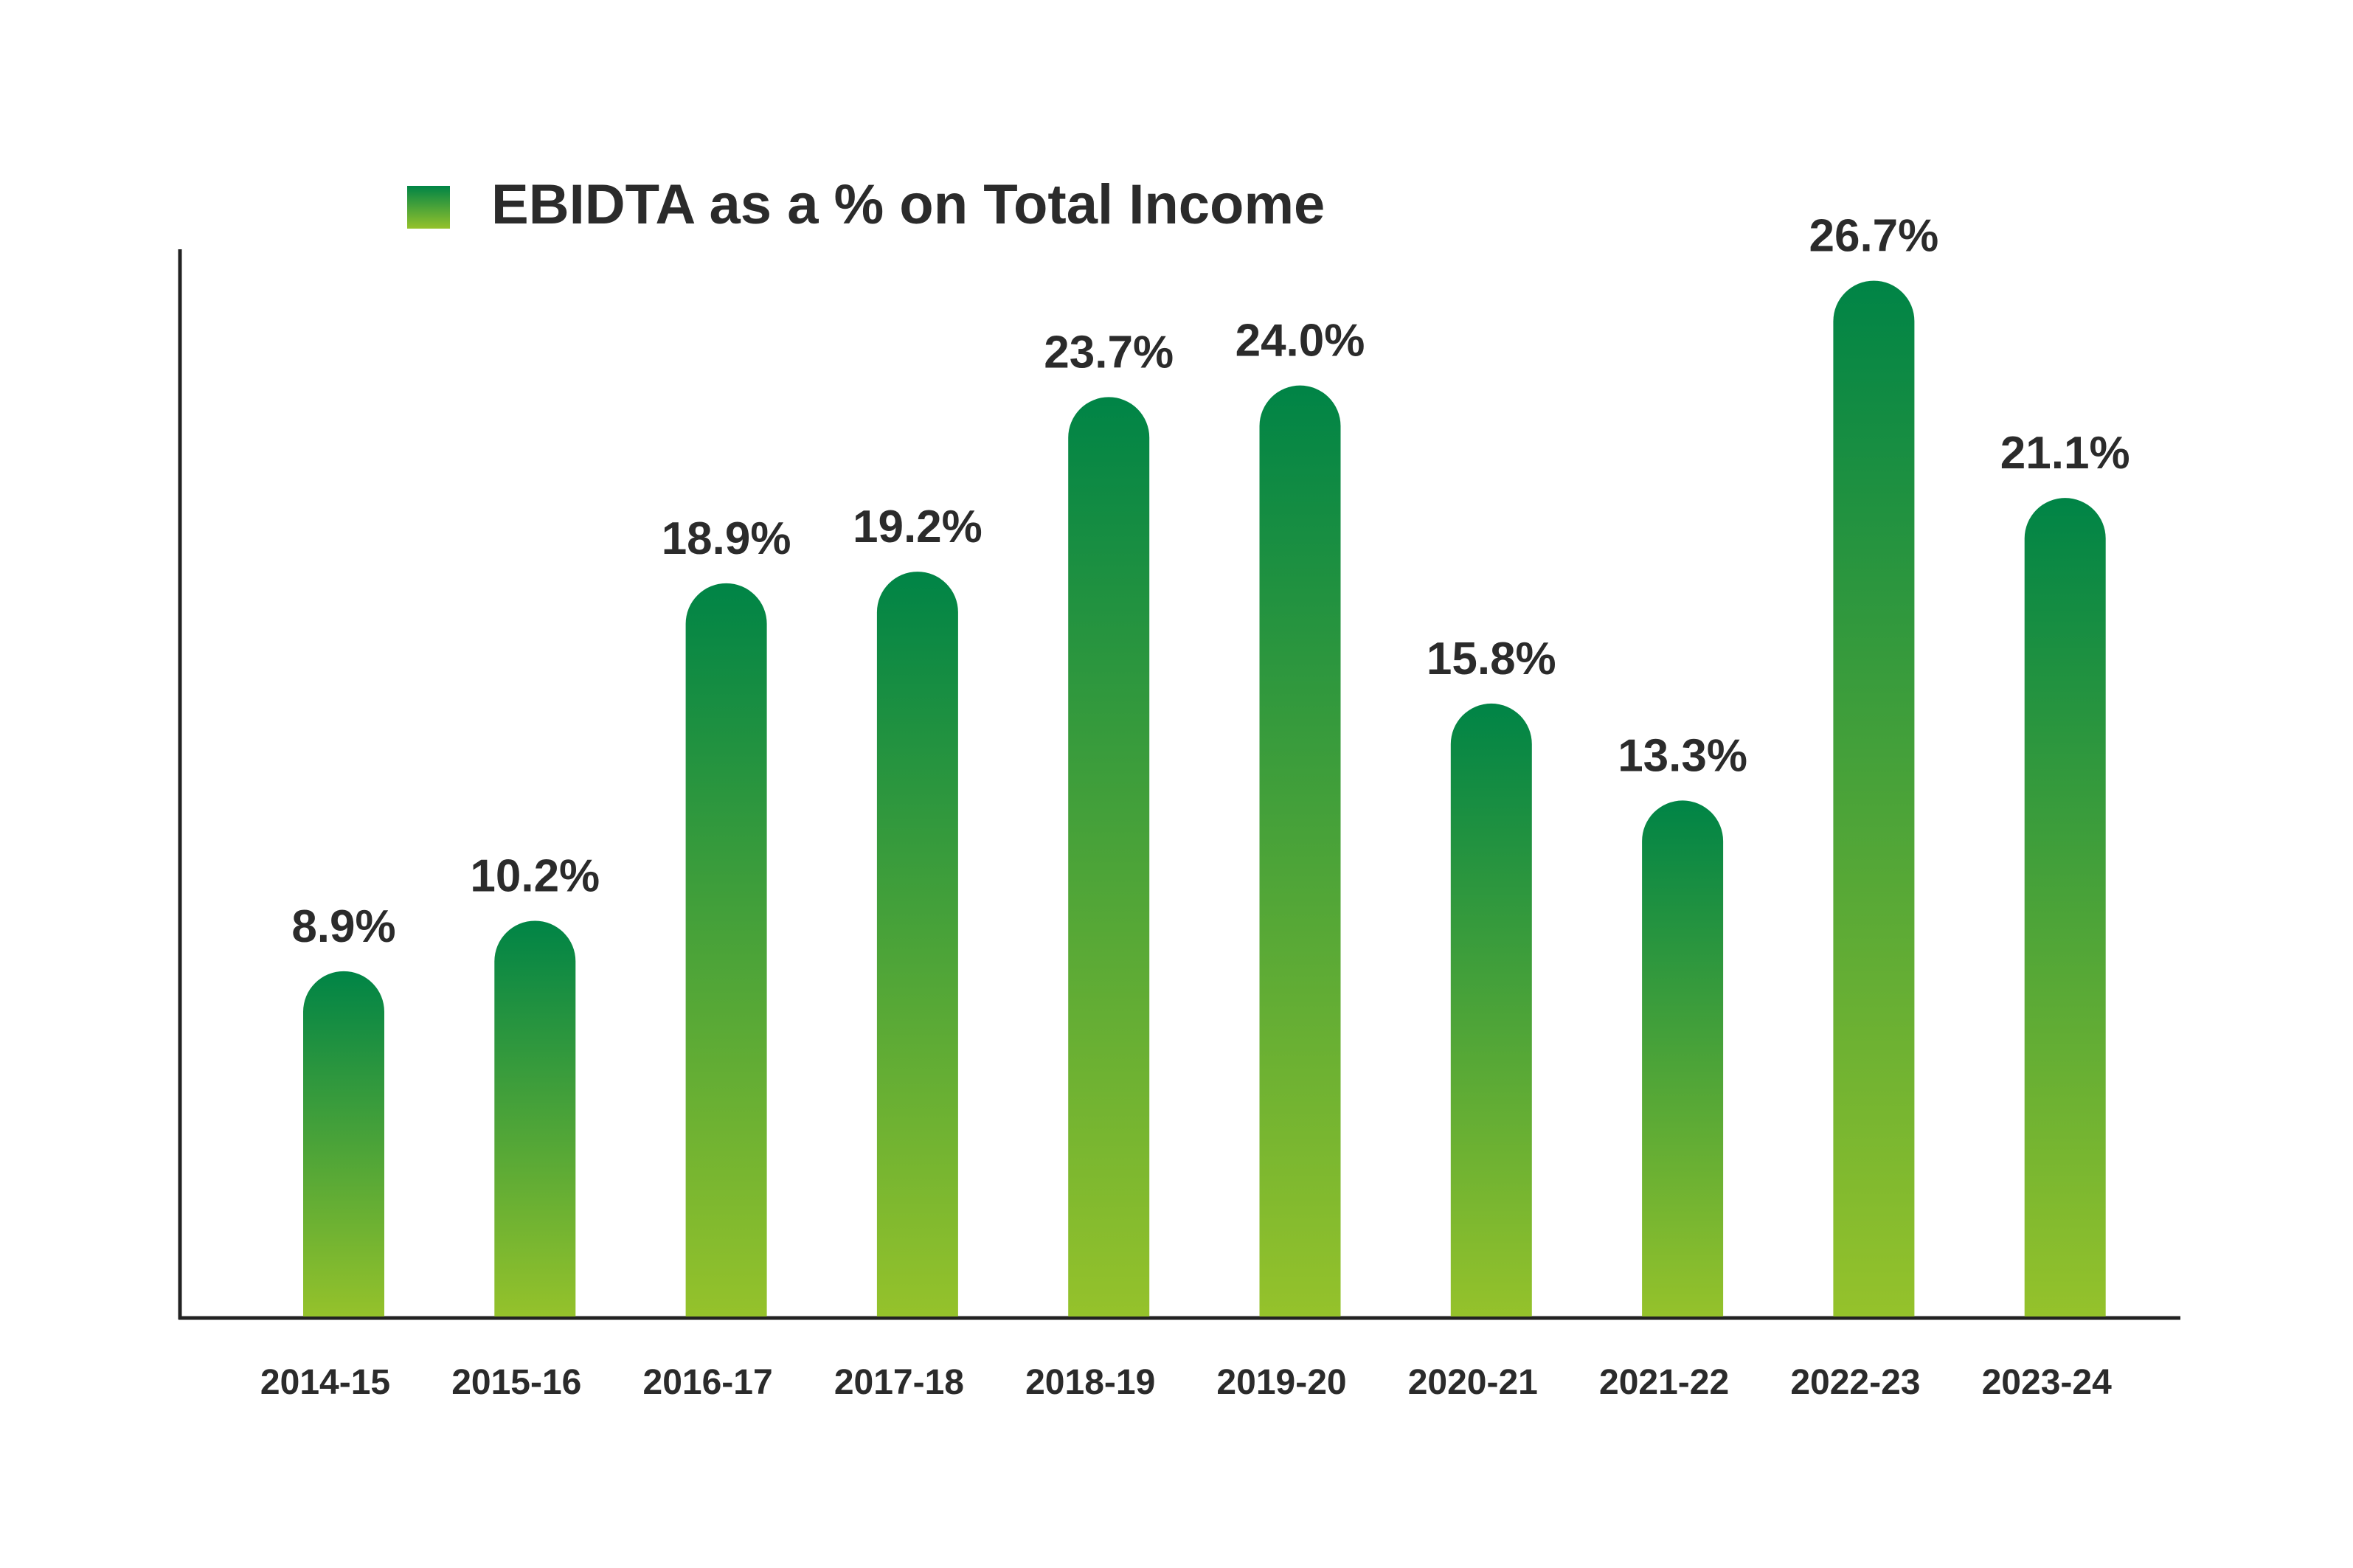 The height and width of the screenshot is (1568, 2353). I want to click on legend-swatch, so click(428, 207).